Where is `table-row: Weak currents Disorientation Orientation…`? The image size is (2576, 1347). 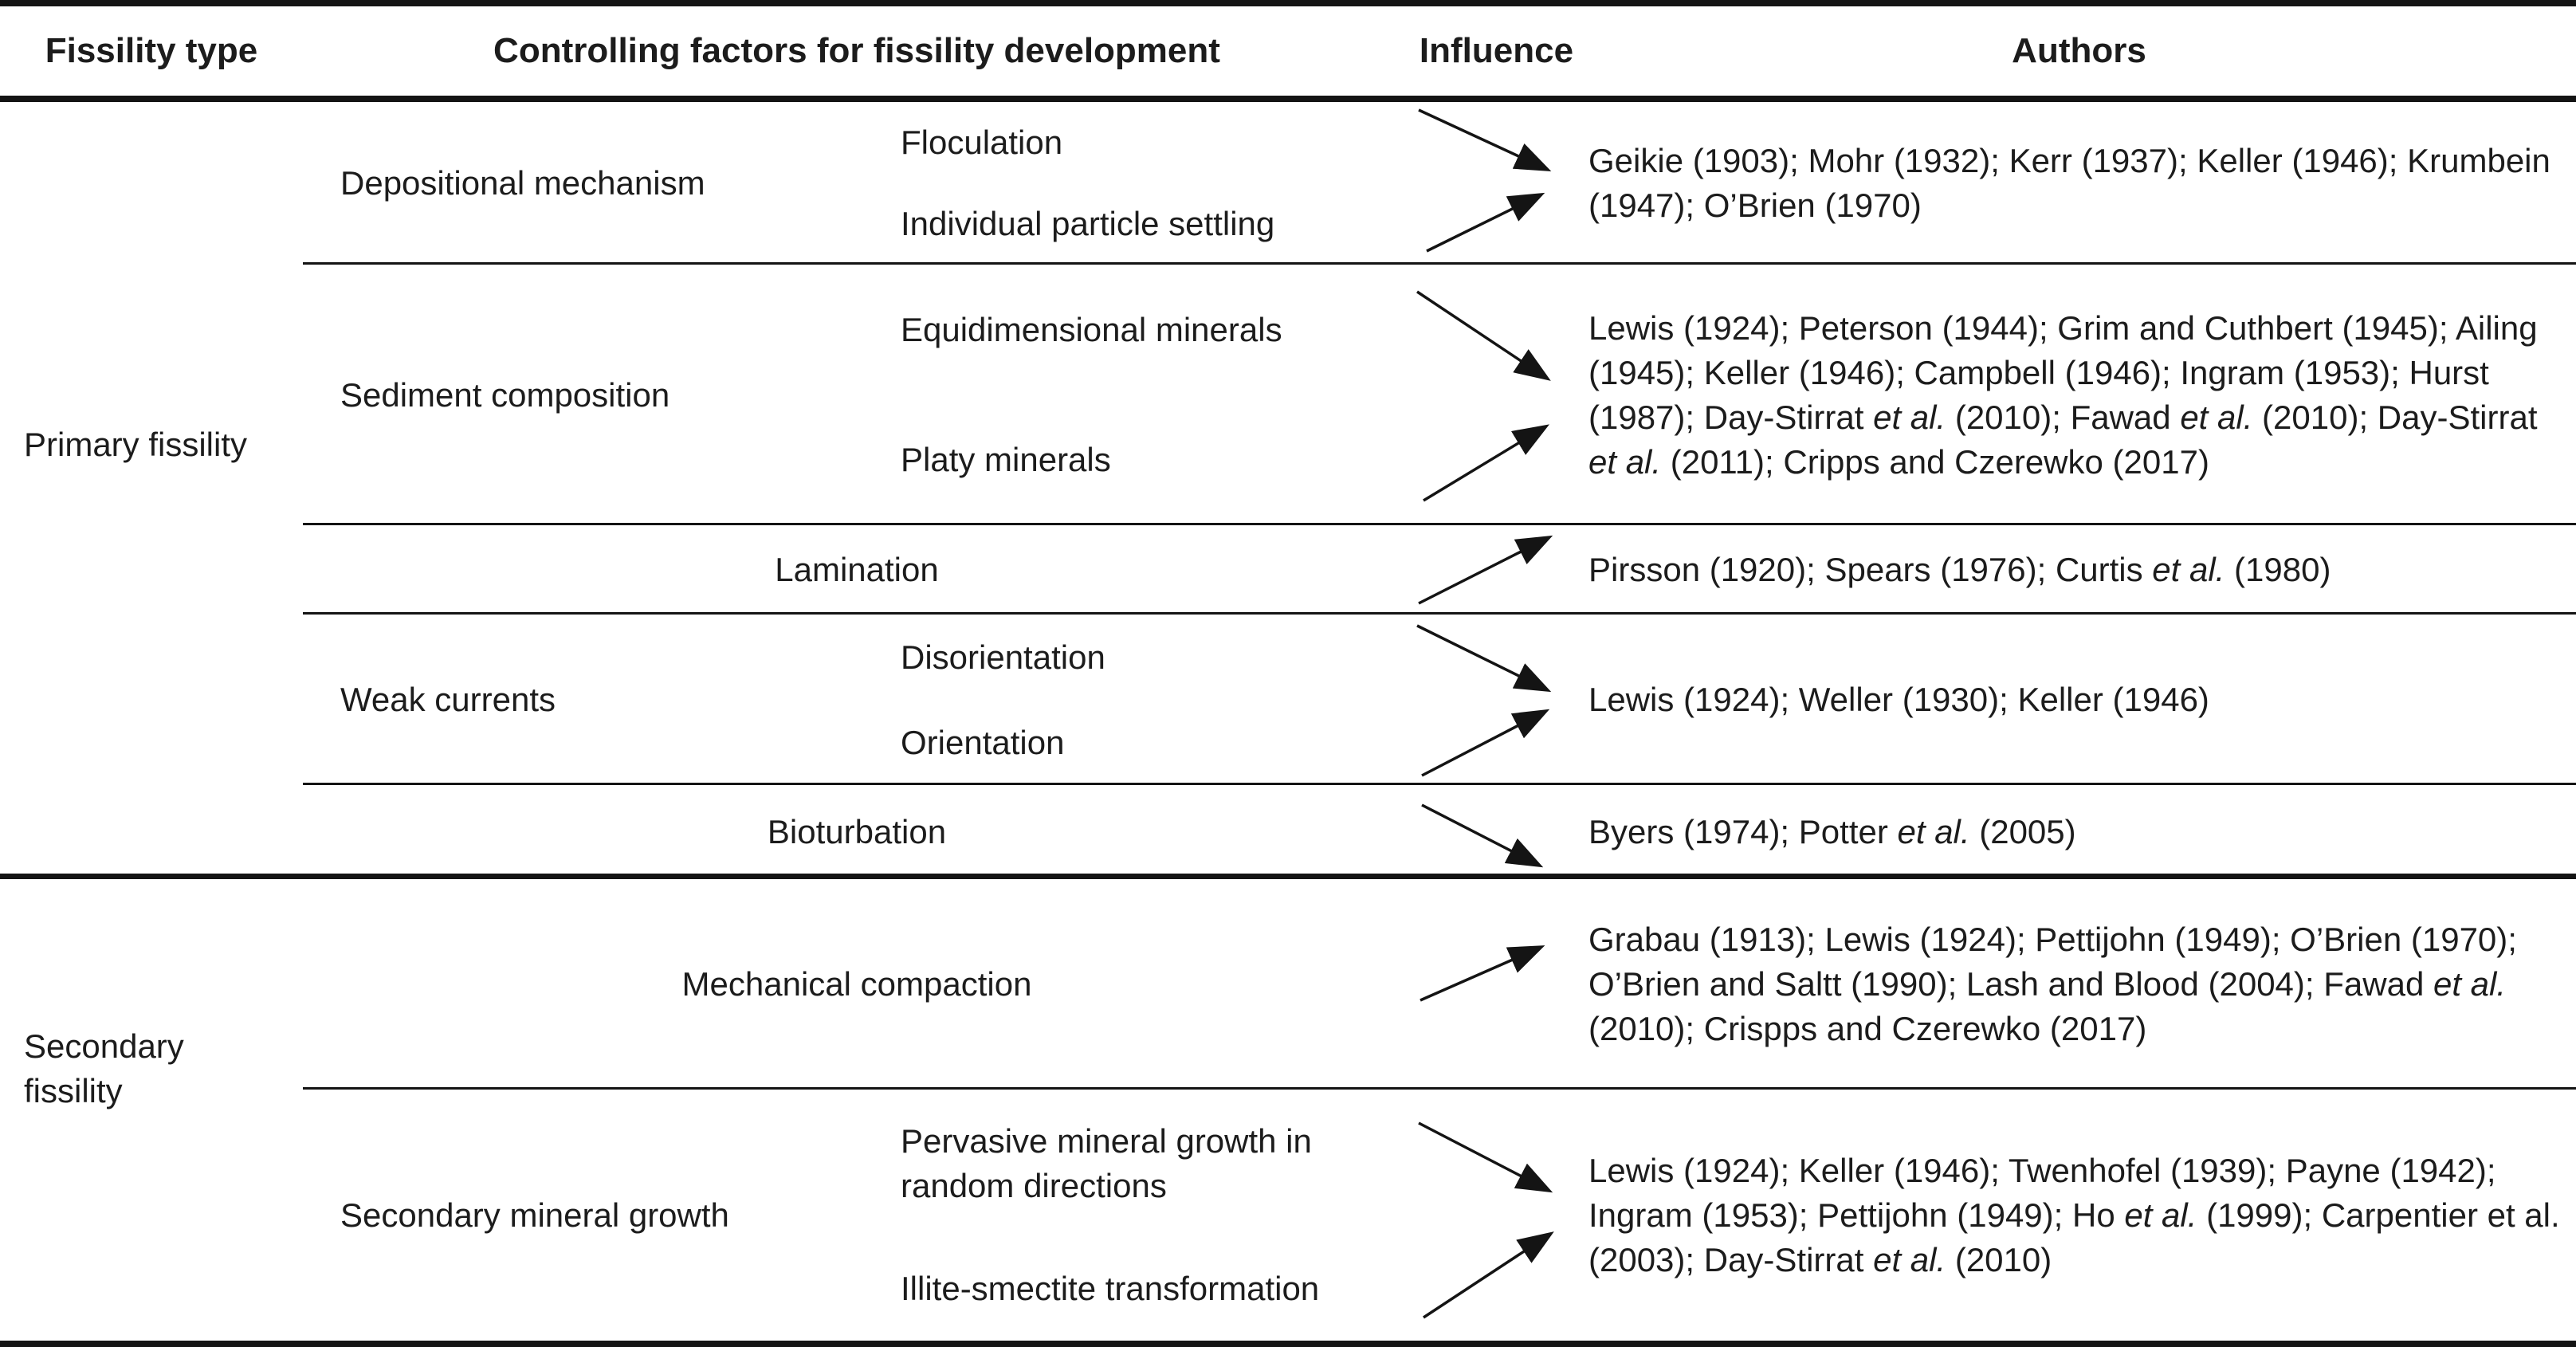
table-row: Weak currents Disorientation Orientation… is located at coordinates (1288, 700).